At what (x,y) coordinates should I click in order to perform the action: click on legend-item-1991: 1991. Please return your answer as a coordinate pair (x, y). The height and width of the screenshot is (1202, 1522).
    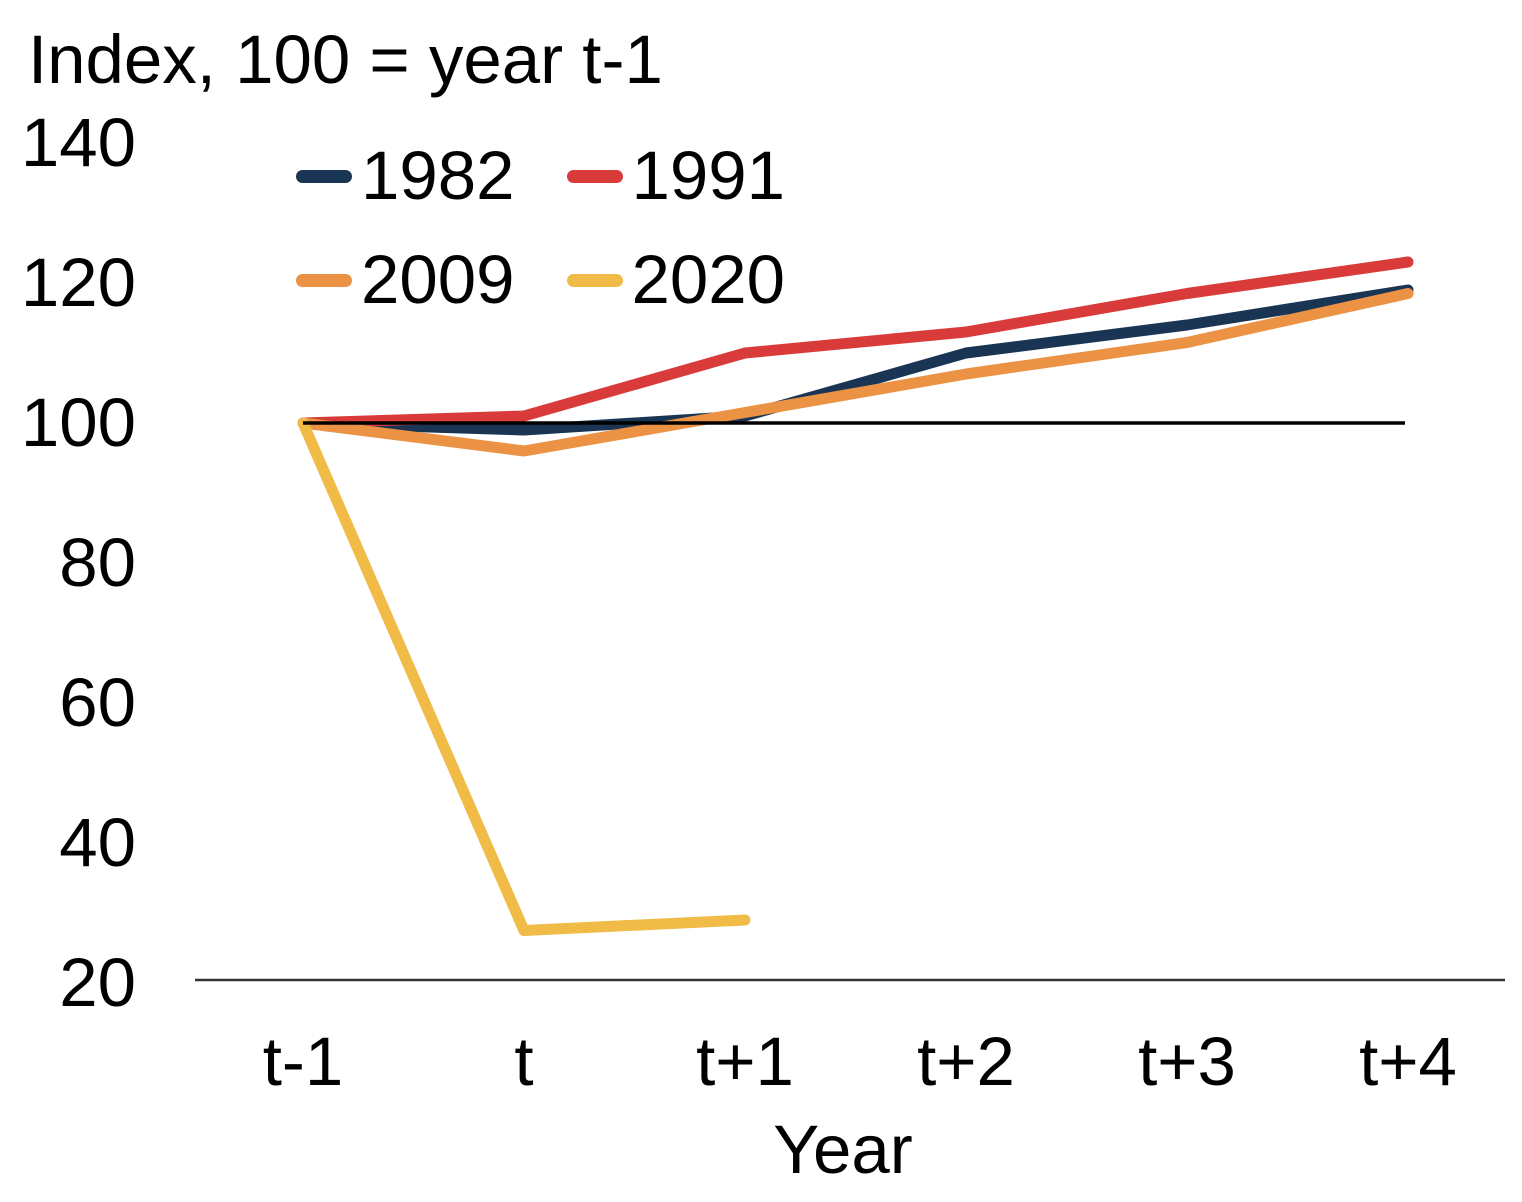
    Looking at the image, I should click on (676, 176).